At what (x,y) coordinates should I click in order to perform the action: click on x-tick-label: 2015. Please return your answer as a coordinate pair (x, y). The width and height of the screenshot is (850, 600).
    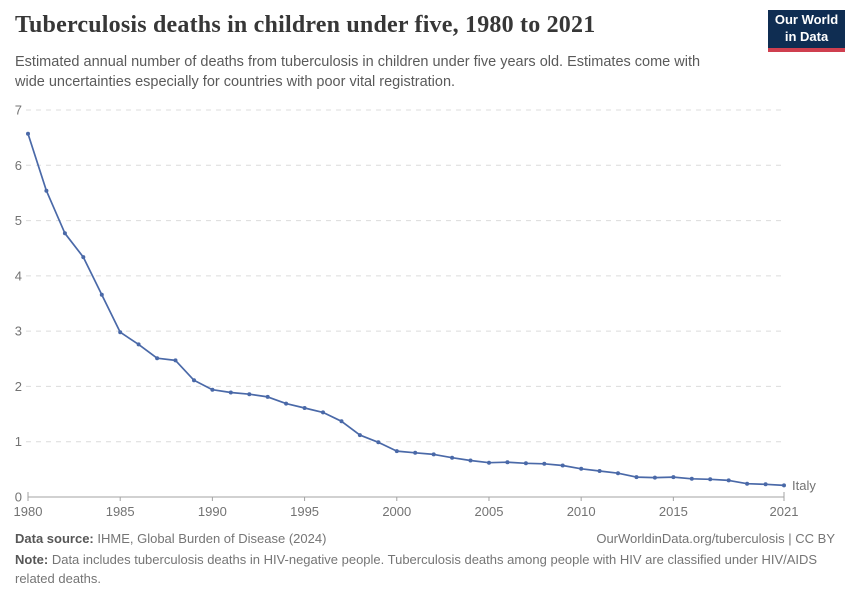
    Looking at the image, I should click on (673, 511).